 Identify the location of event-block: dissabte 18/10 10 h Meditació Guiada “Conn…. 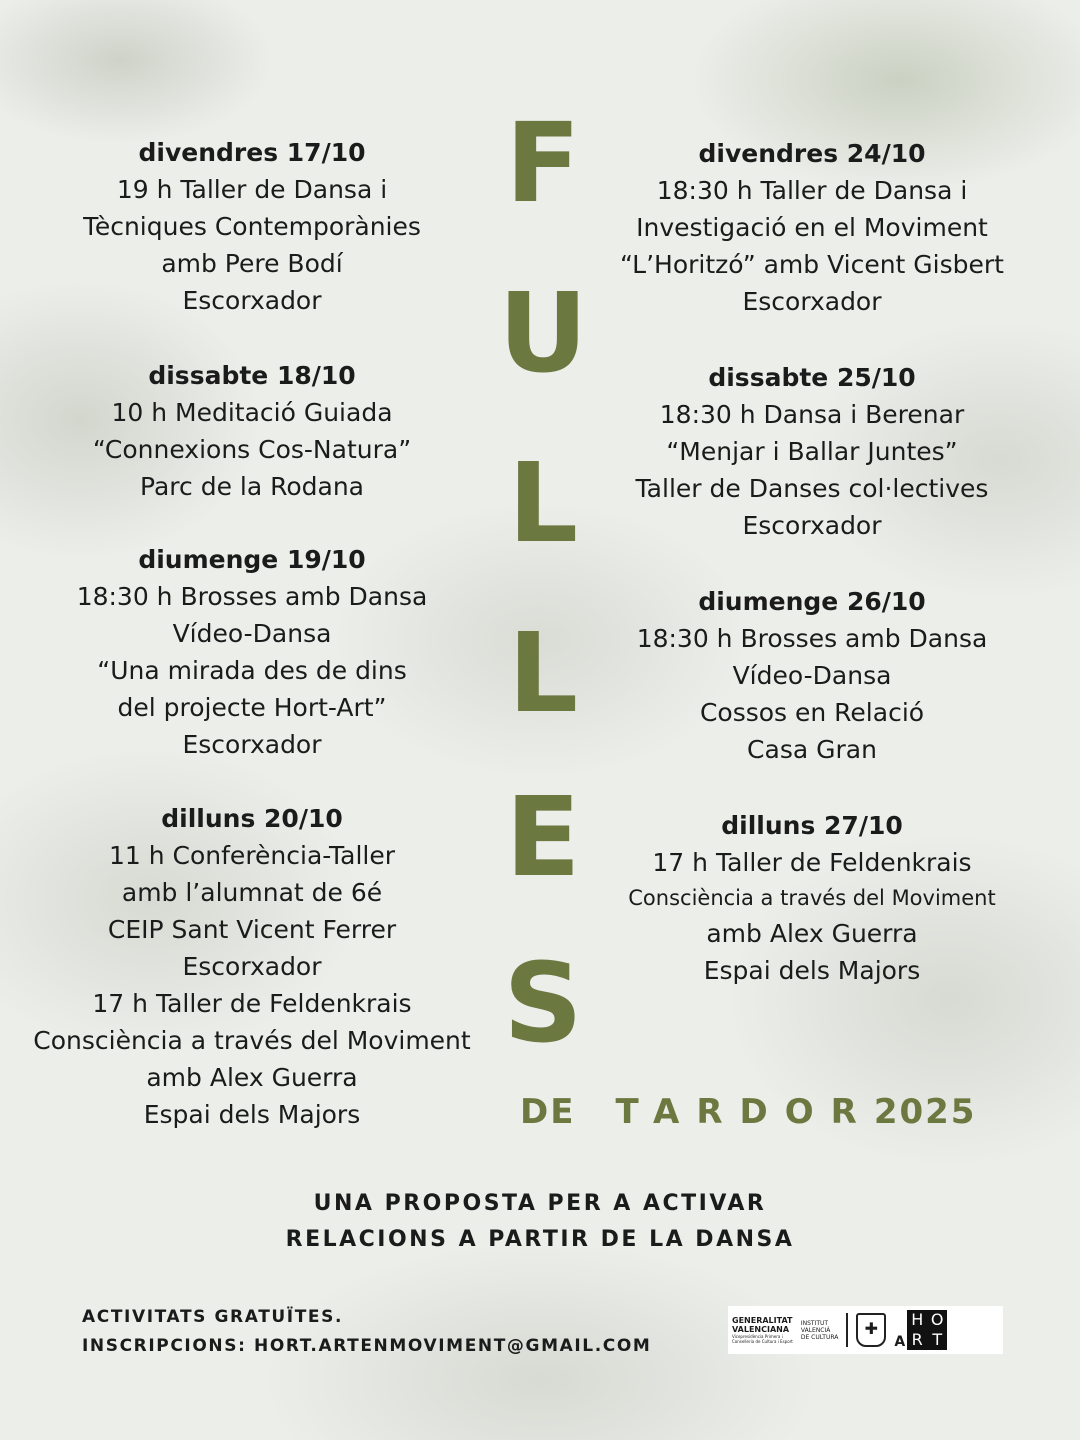
(256, 431).